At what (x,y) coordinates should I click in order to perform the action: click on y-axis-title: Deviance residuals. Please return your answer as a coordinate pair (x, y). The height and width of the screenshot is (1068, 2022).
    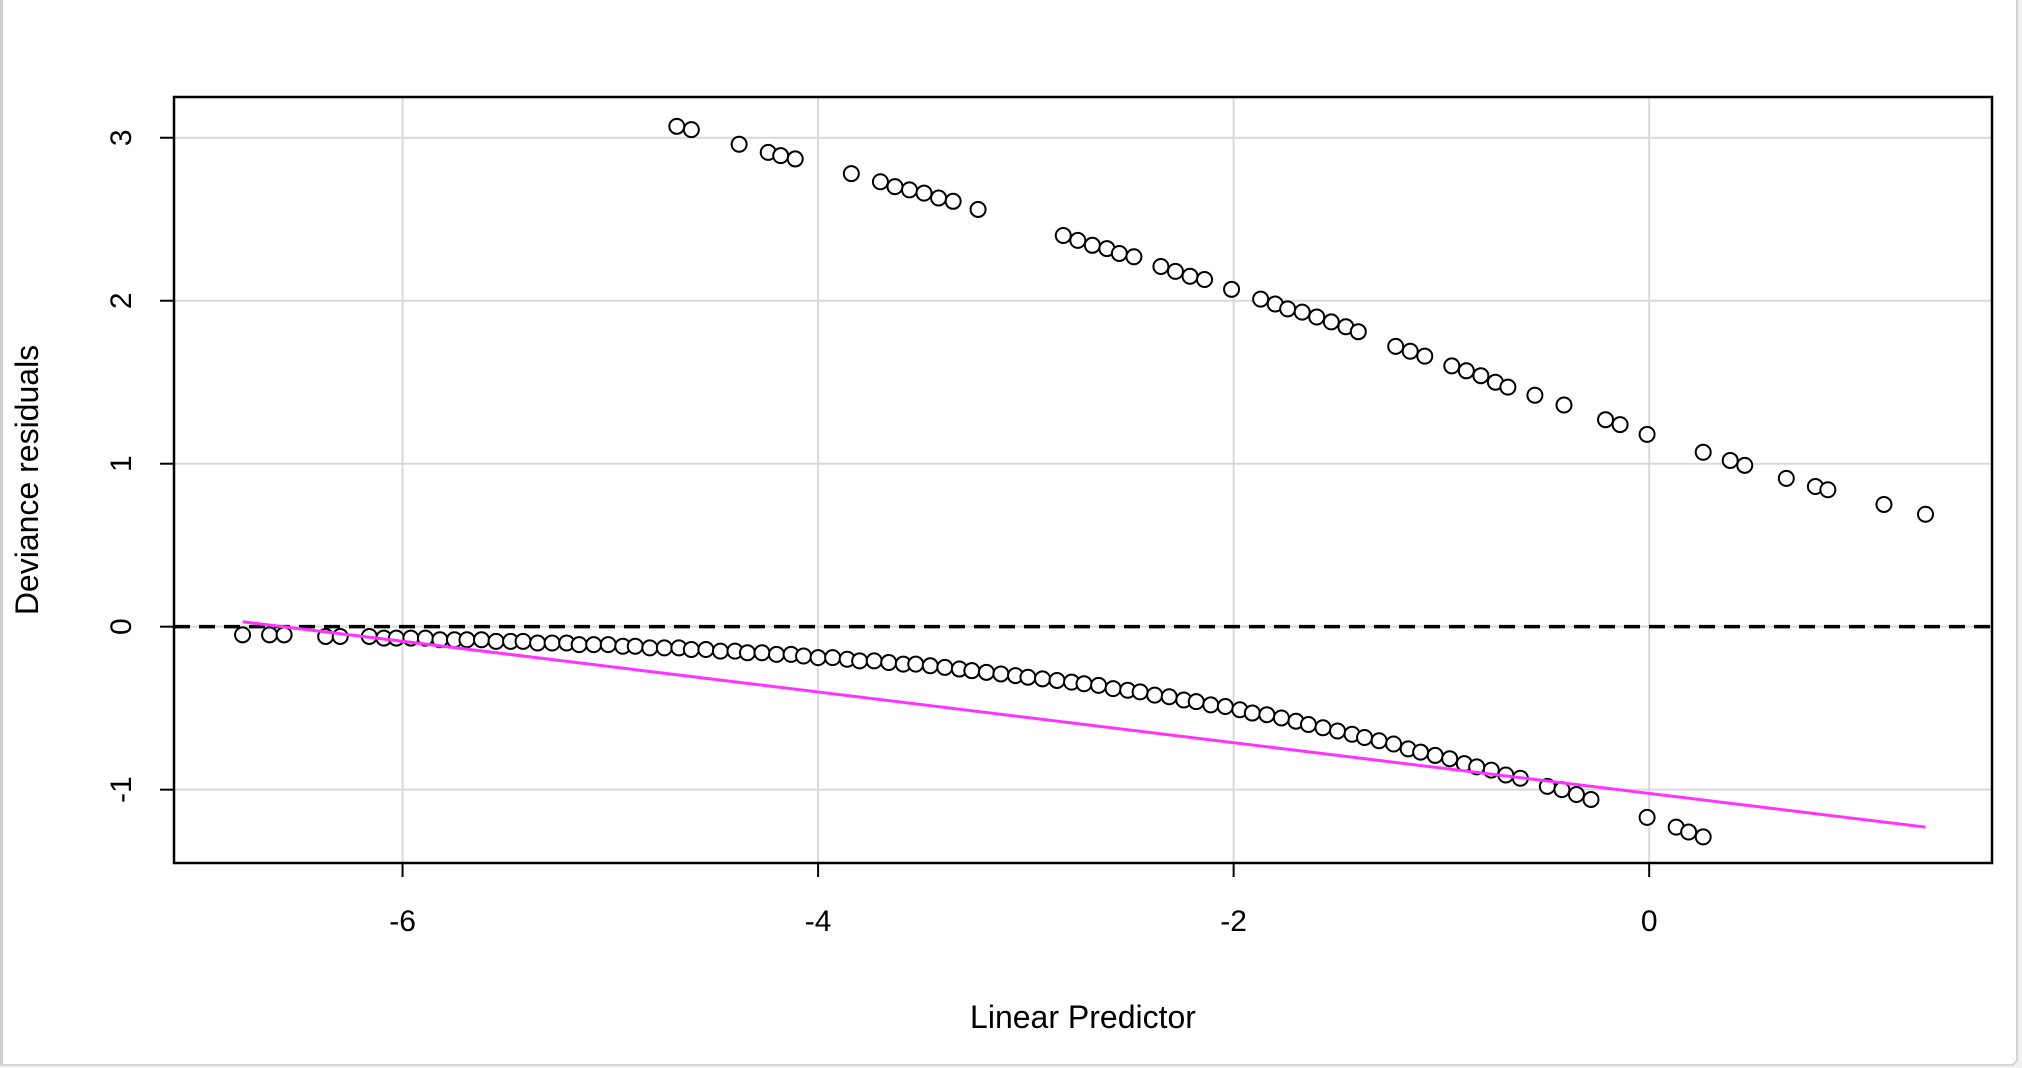
    Looking at the image, I should click on (27, 480).